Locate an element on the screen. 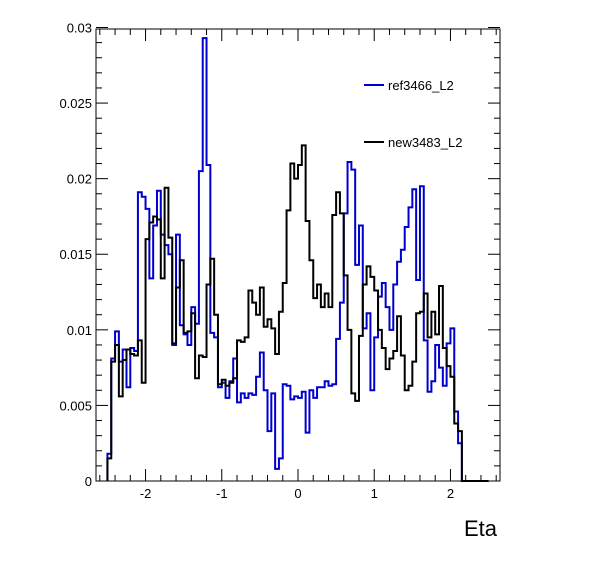 The height and width of the screenshot is (572, 596). x-tick-label: -1 is located at coordinates (222, 493).